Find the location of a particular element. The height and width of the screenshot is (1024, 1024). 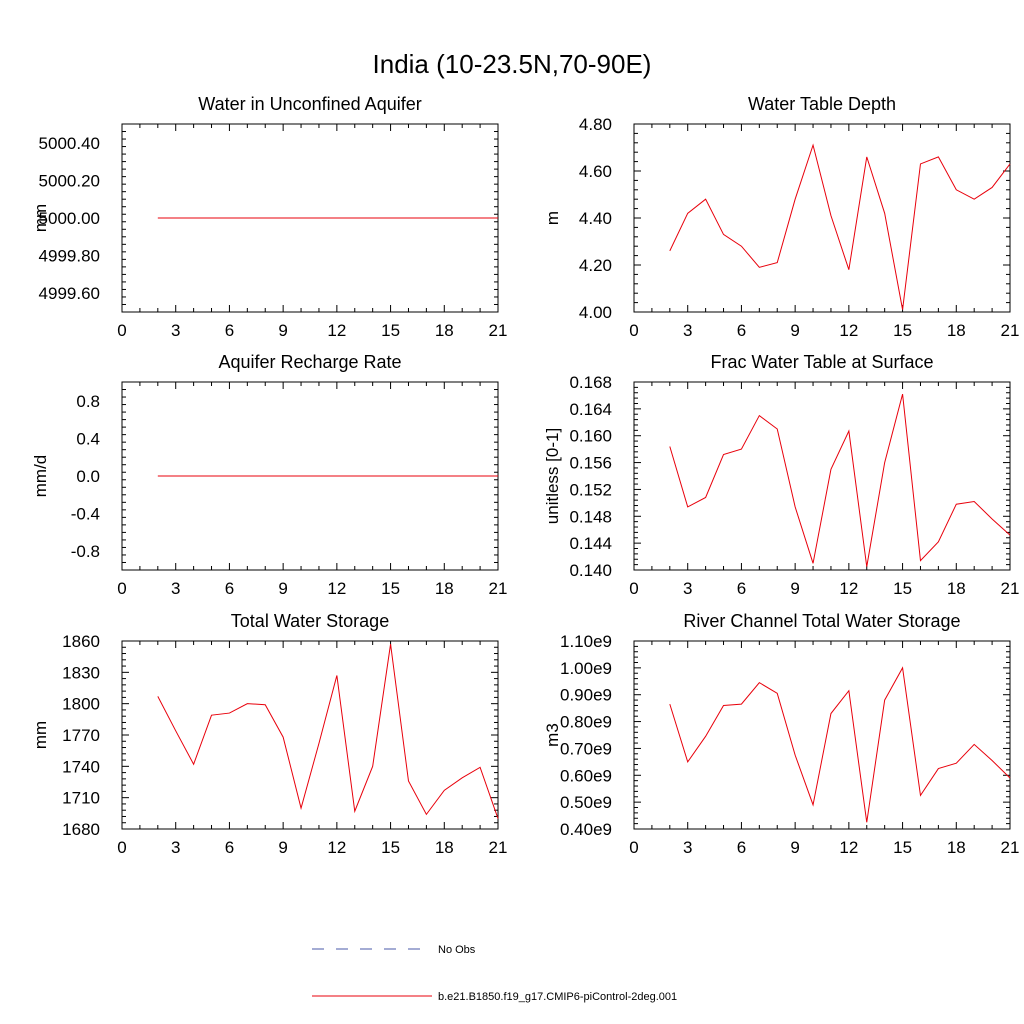

y-tick-label: 0.8 is located at coordinates (88, 401).